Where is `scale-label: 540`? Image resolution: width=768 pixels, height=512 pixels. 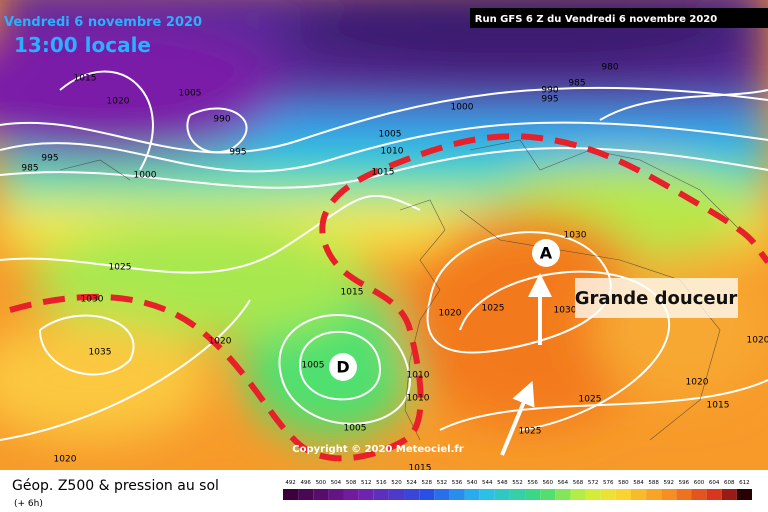
scale-label: 540 is located at coordinates (472, 483).